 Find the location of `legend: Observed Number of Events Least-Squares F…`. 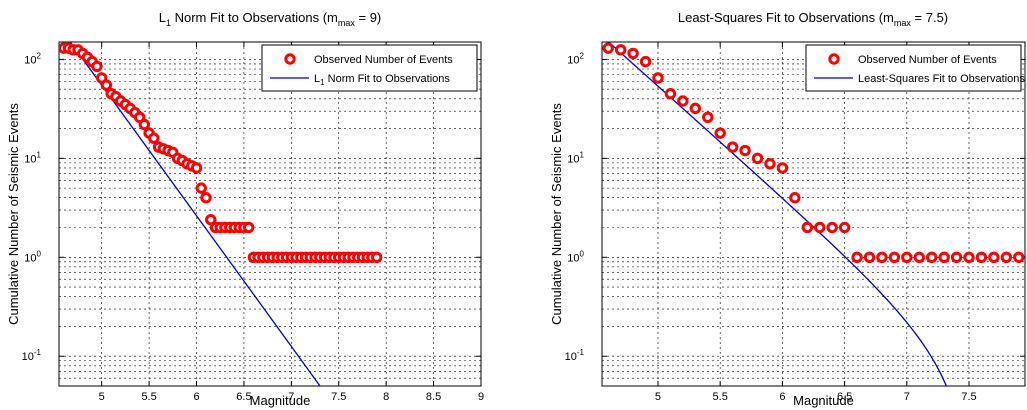

legend: Observed Number of Events Least-Squares F… is located at coordinates (915, 68).